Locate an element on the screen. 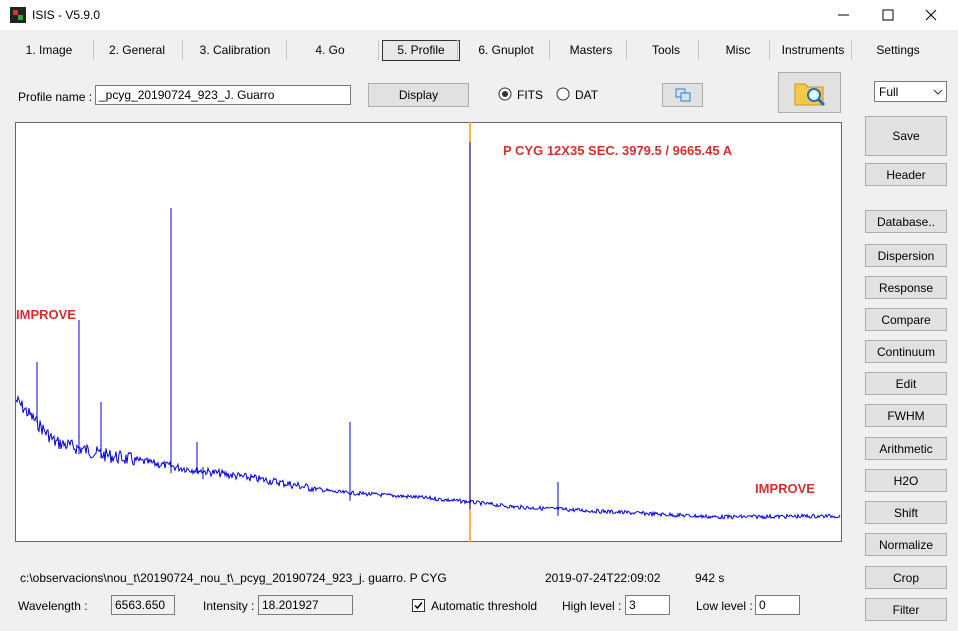  tab: 6. Gnuplot is located at coordinates (506, 50).